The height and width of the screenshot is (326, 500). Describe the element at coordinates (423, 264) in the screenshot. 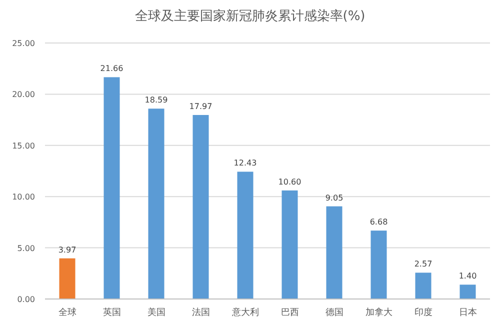

I see `data-label: 2.57` at that location.